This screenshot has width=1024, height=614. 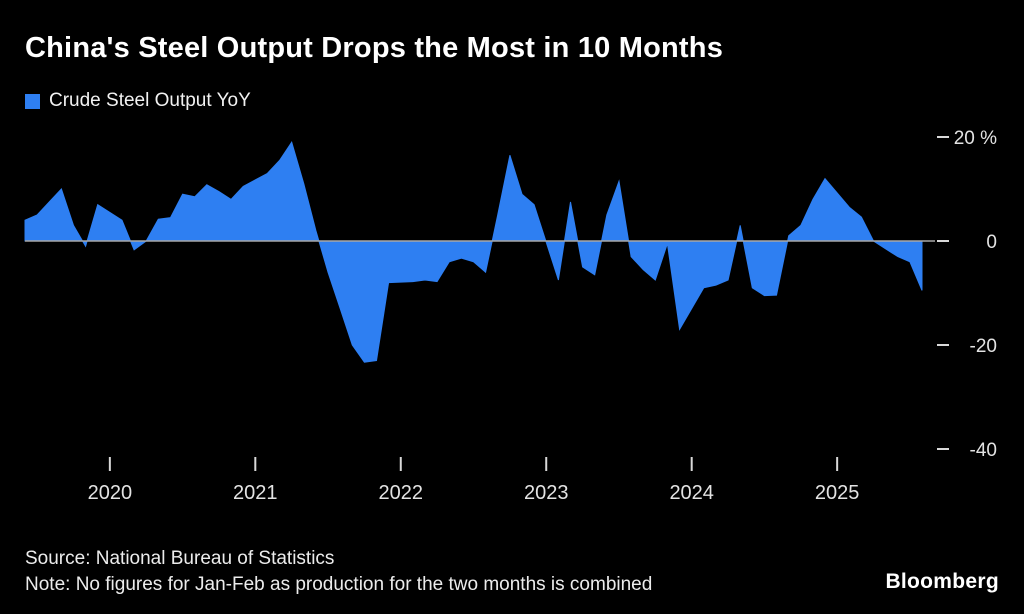 I want to click on x-axis-label: 2023, so click(x=546, y=493).